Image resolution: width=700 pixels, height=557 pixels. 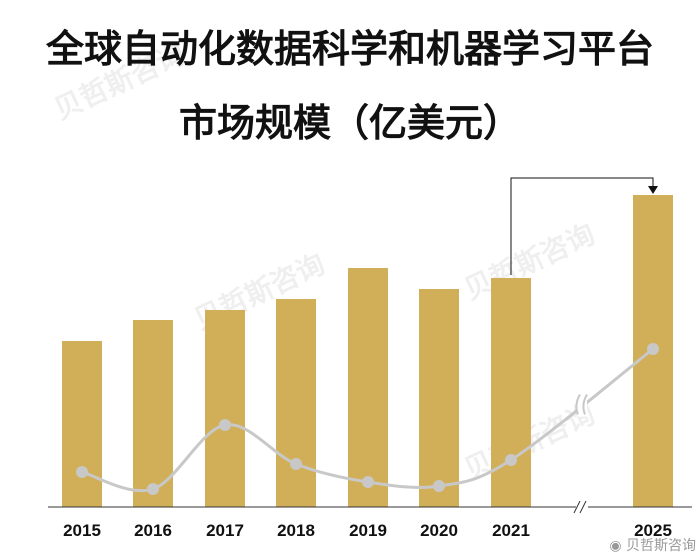 What do you see at coordinates (296, 403) in the screenshot?
I see `bar-2018` at bounding box center [296, 403].